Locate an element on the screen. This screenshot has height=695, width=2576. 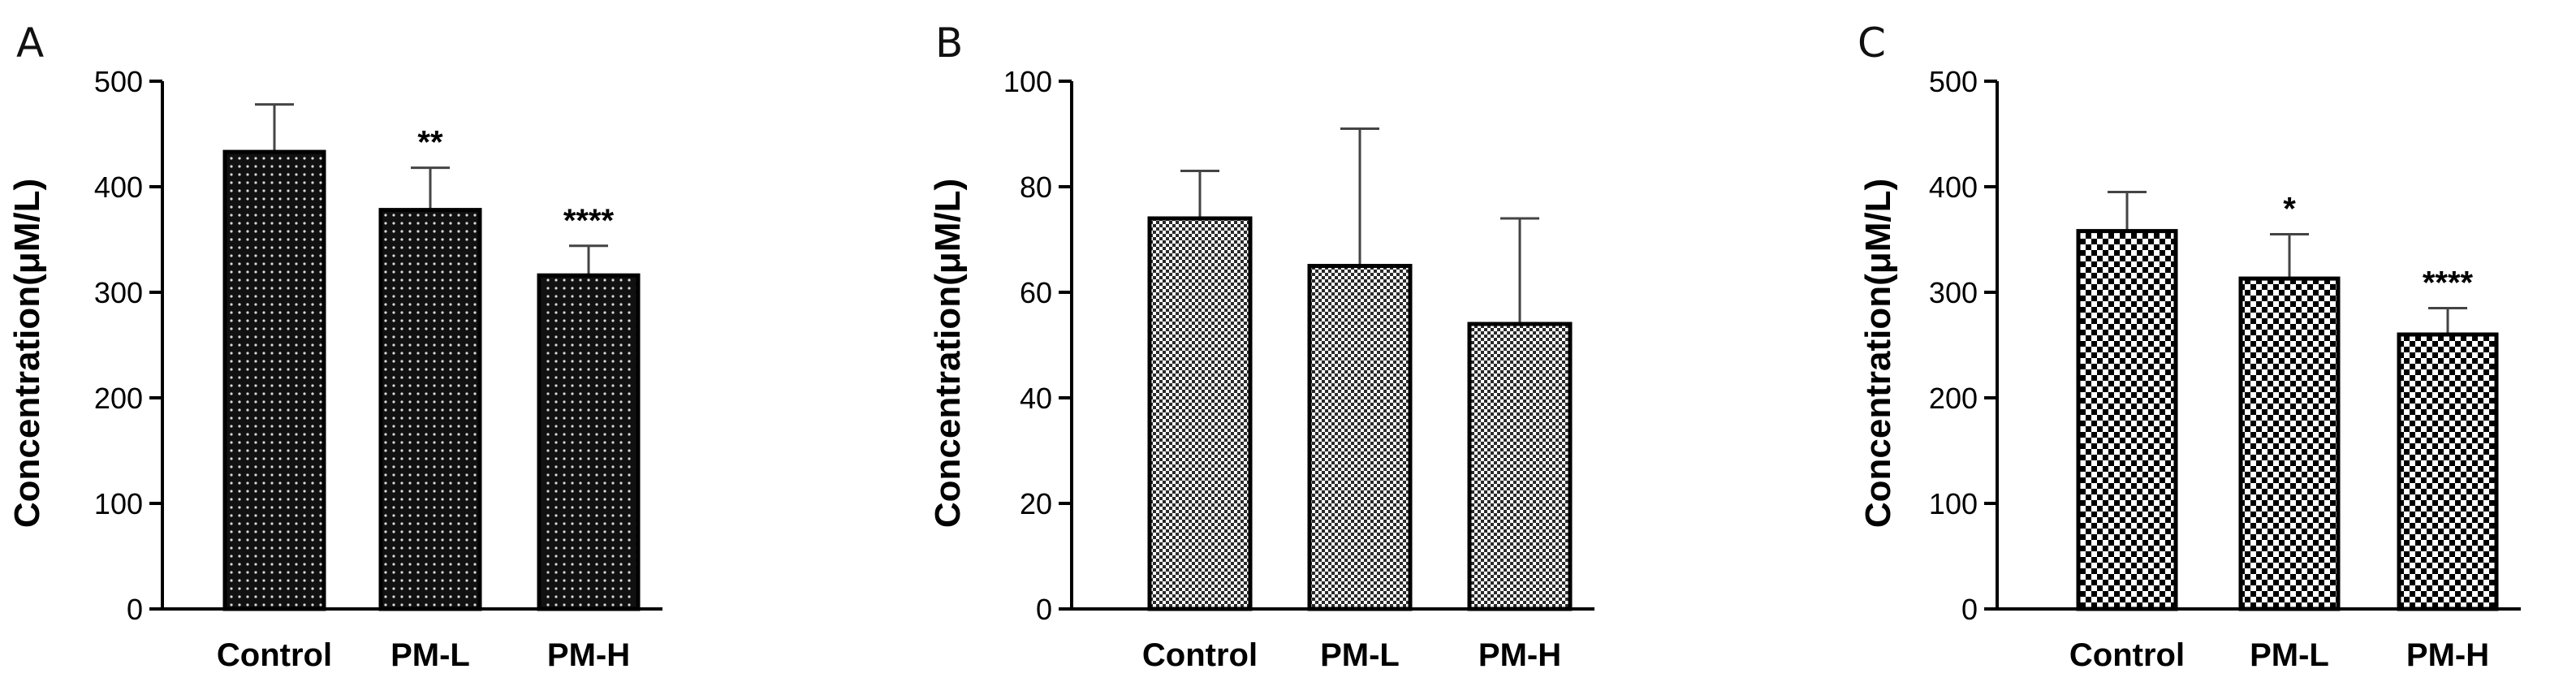
y-tick-label: 40 is located at coordinates (1036, 398).